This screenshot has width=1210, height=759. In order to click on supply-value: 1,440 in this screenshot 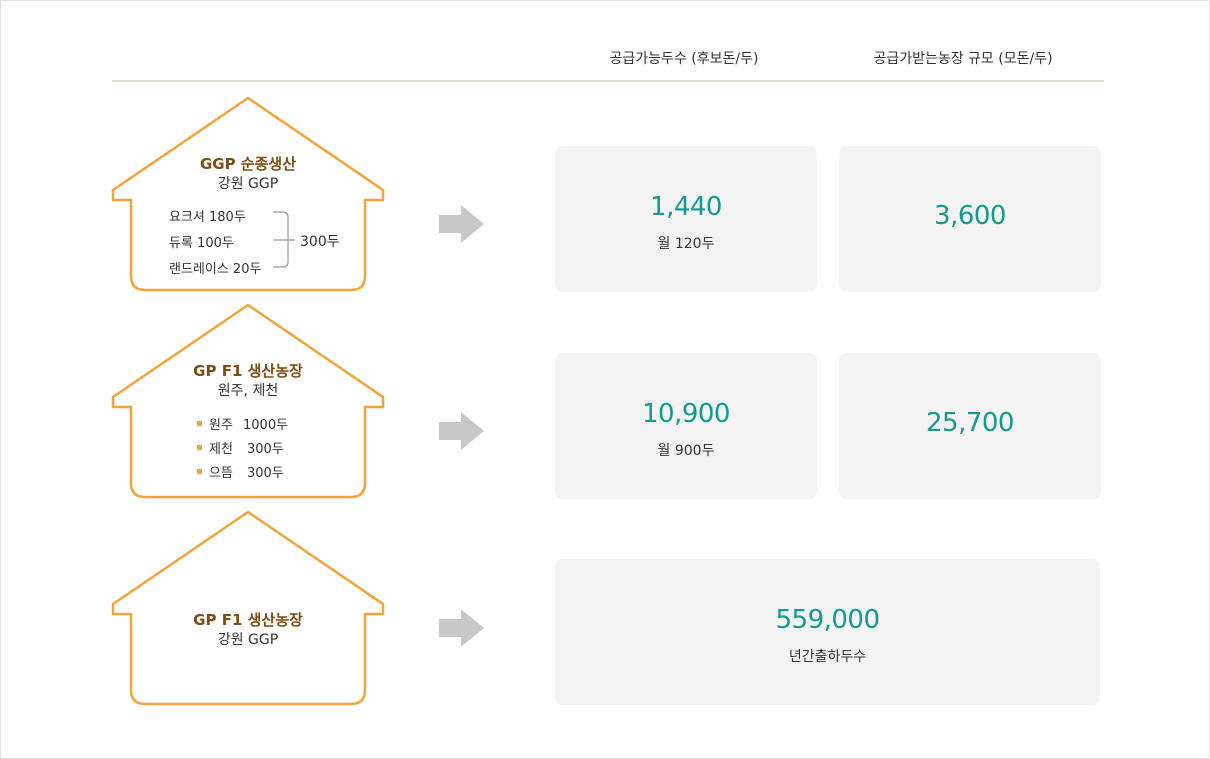, I will do `click(686, 207)`.